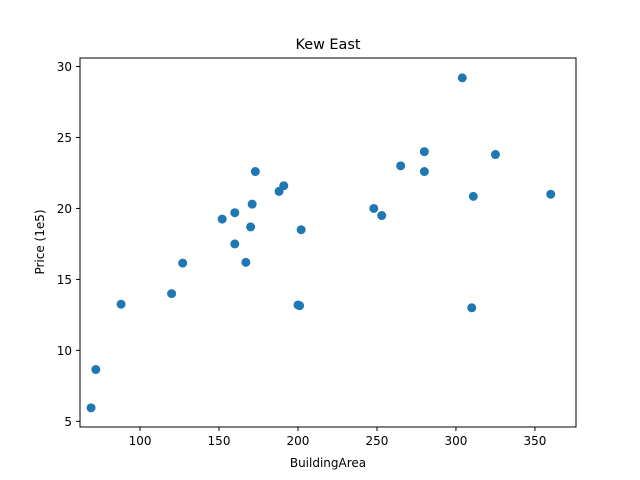  I want to click on y-tick-label-5: 5, so click(68, 422).